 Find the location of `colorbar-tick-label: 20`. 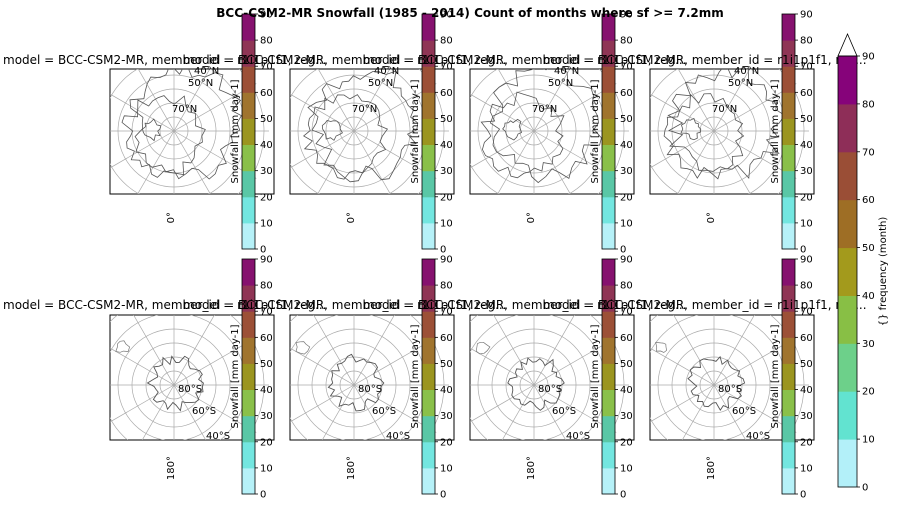

colorbar-tick-label: 20 is located at coordinates (806, 197).